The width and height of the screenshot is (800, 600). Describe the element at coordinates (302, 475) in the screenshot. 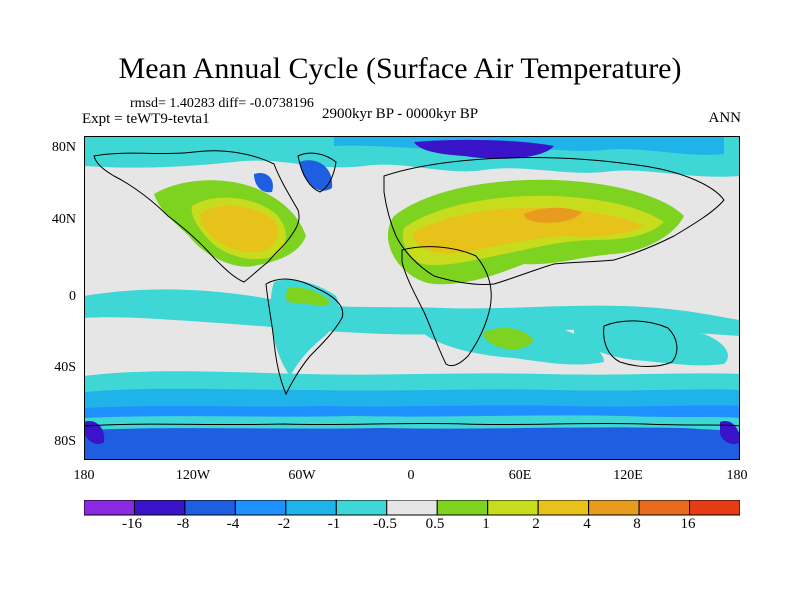

I see `lon-label-60w: 60W` at that location.